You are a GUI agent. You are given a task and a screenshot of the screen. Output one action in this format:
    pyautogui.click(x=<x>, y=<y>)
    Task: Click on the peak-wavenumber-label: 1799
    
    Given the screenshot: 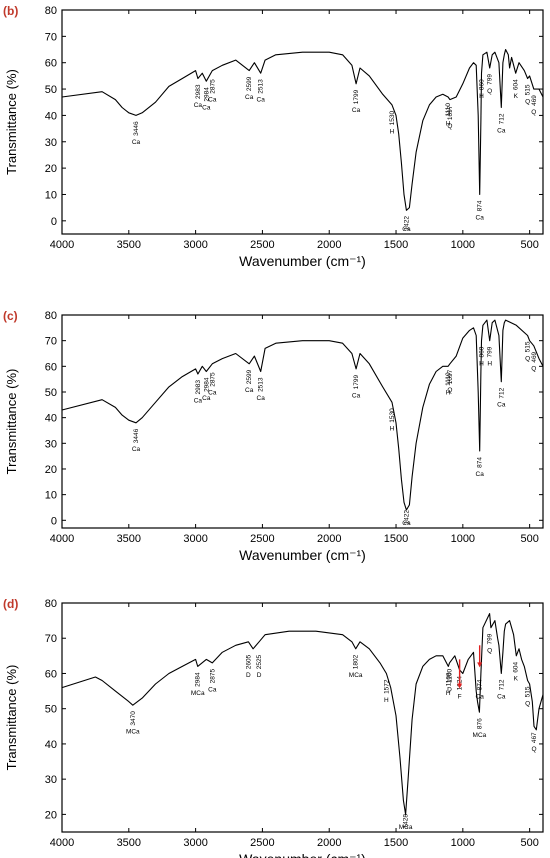 What is the action you would take?
    pyautogui.click(x=356, y=382)
    